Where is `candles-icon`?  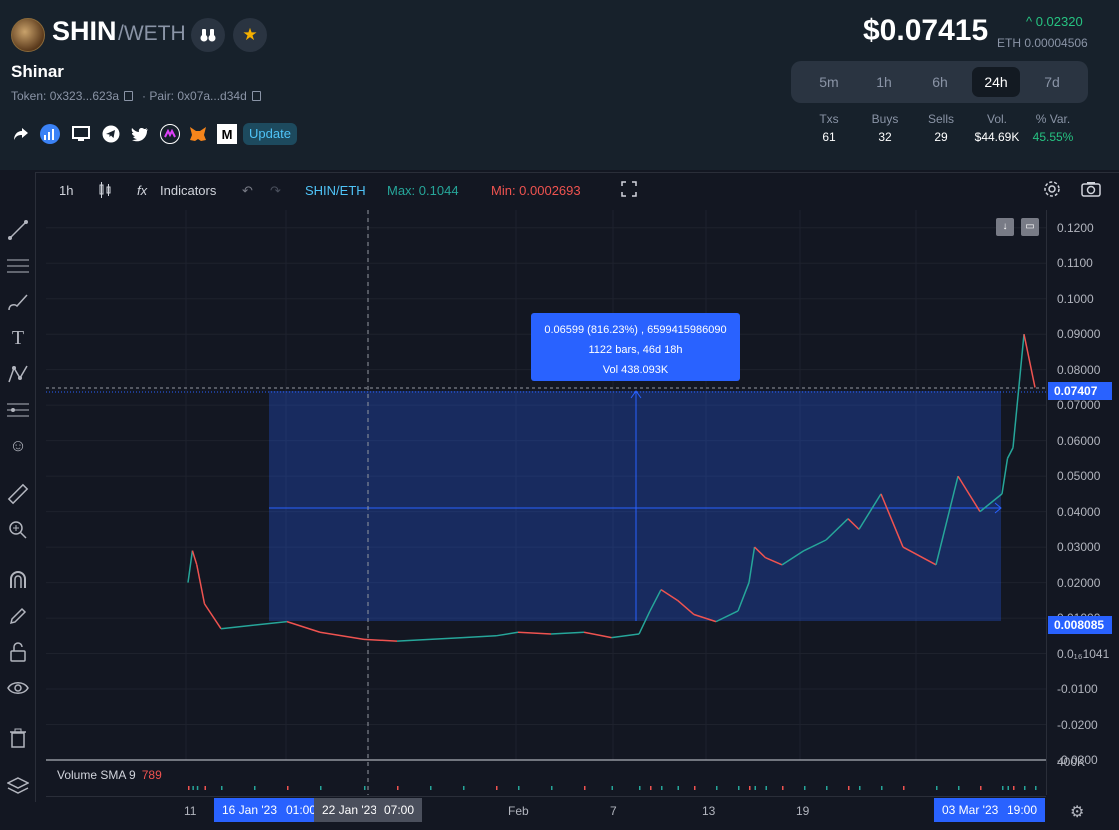 candles-icon is located at coordinates (105, 191).